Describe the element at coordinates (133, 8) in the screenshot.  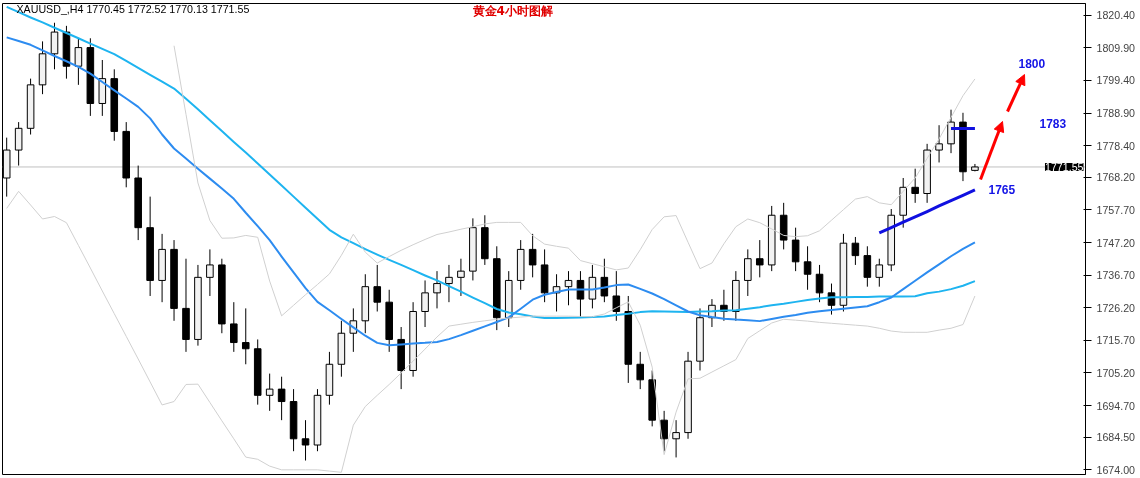
I see `annotation: XAUUSD_,H4 1770.45 1772.52 1770.13 1771.55` at that location.